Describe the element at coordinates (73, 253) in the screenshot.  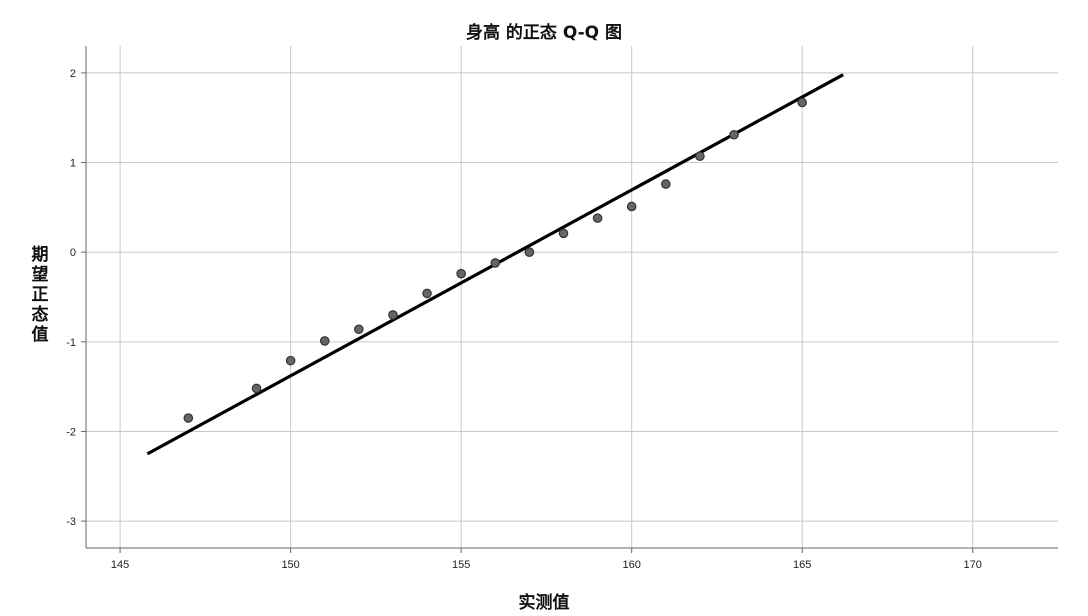
I see `y-tick-label: 0` at that location.